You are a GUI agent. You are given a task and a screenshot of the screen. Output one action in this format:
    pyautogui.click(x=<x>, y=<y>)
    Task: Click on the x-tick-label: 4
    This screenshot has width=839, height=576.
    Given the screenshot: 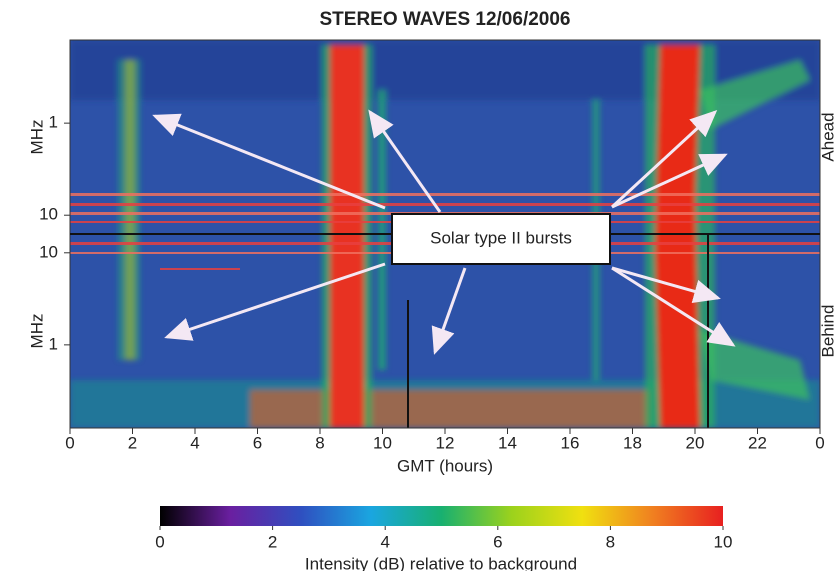 What is the action you would take?
    pyautogui.click(x=194, y=442)
    